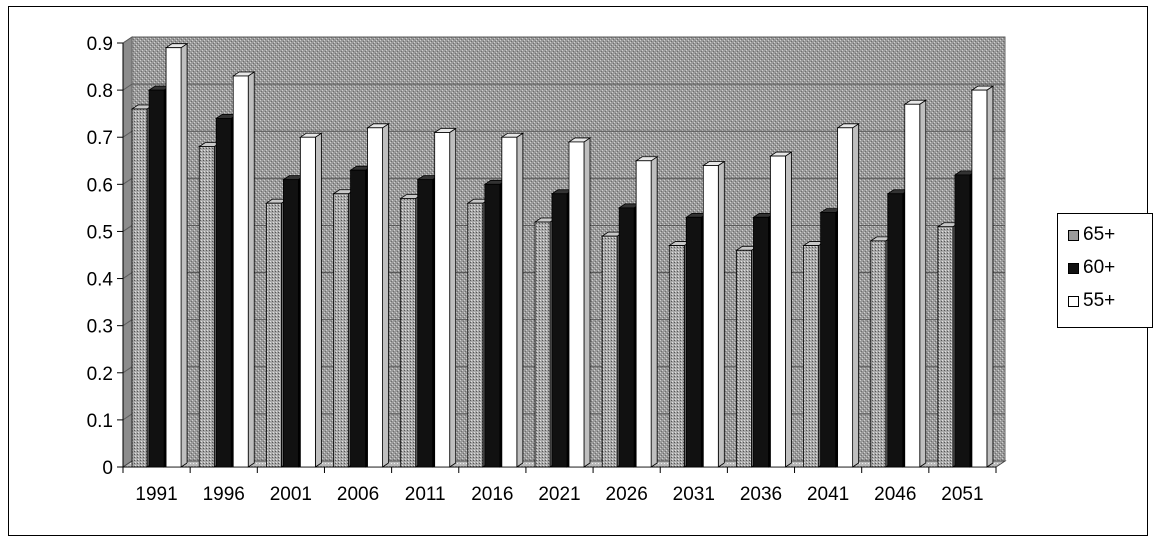 This screenshot has height=543, width=1158. Describe the element at coordinates (676, 356) in the screenshot. I see `bar-65+-2031` at that location.